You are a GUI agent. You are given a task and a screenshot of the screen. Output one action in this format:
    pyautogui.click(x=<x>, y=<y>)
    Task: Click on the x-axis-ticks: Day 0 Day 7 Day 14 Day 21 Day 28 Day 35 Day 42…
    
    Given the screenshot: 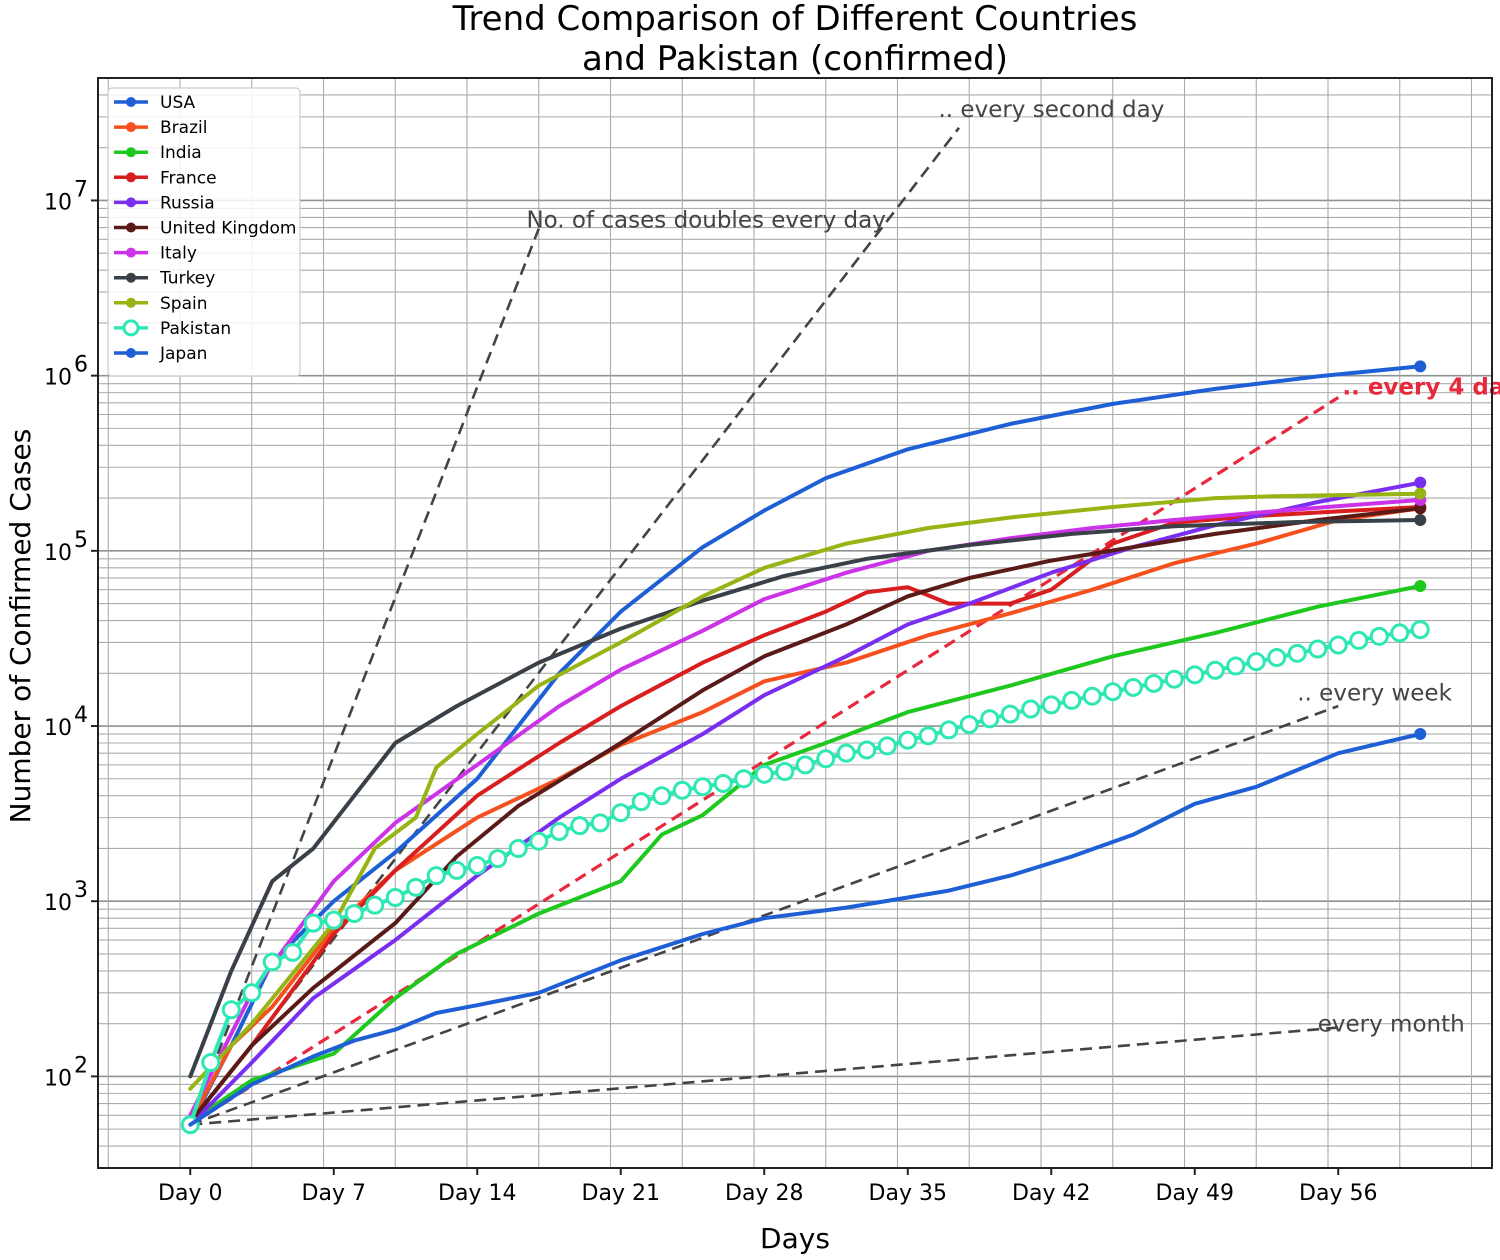 What is the action you would take?
    pyautogui.click(x=767, y=1187)
    